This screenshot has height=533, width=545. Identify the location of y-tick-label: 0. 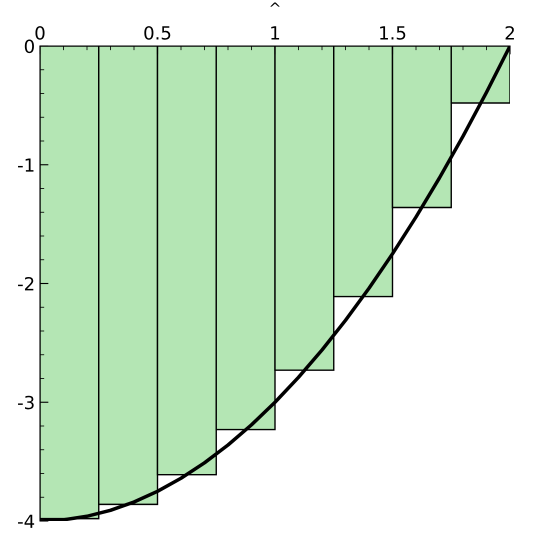
(29, 46).